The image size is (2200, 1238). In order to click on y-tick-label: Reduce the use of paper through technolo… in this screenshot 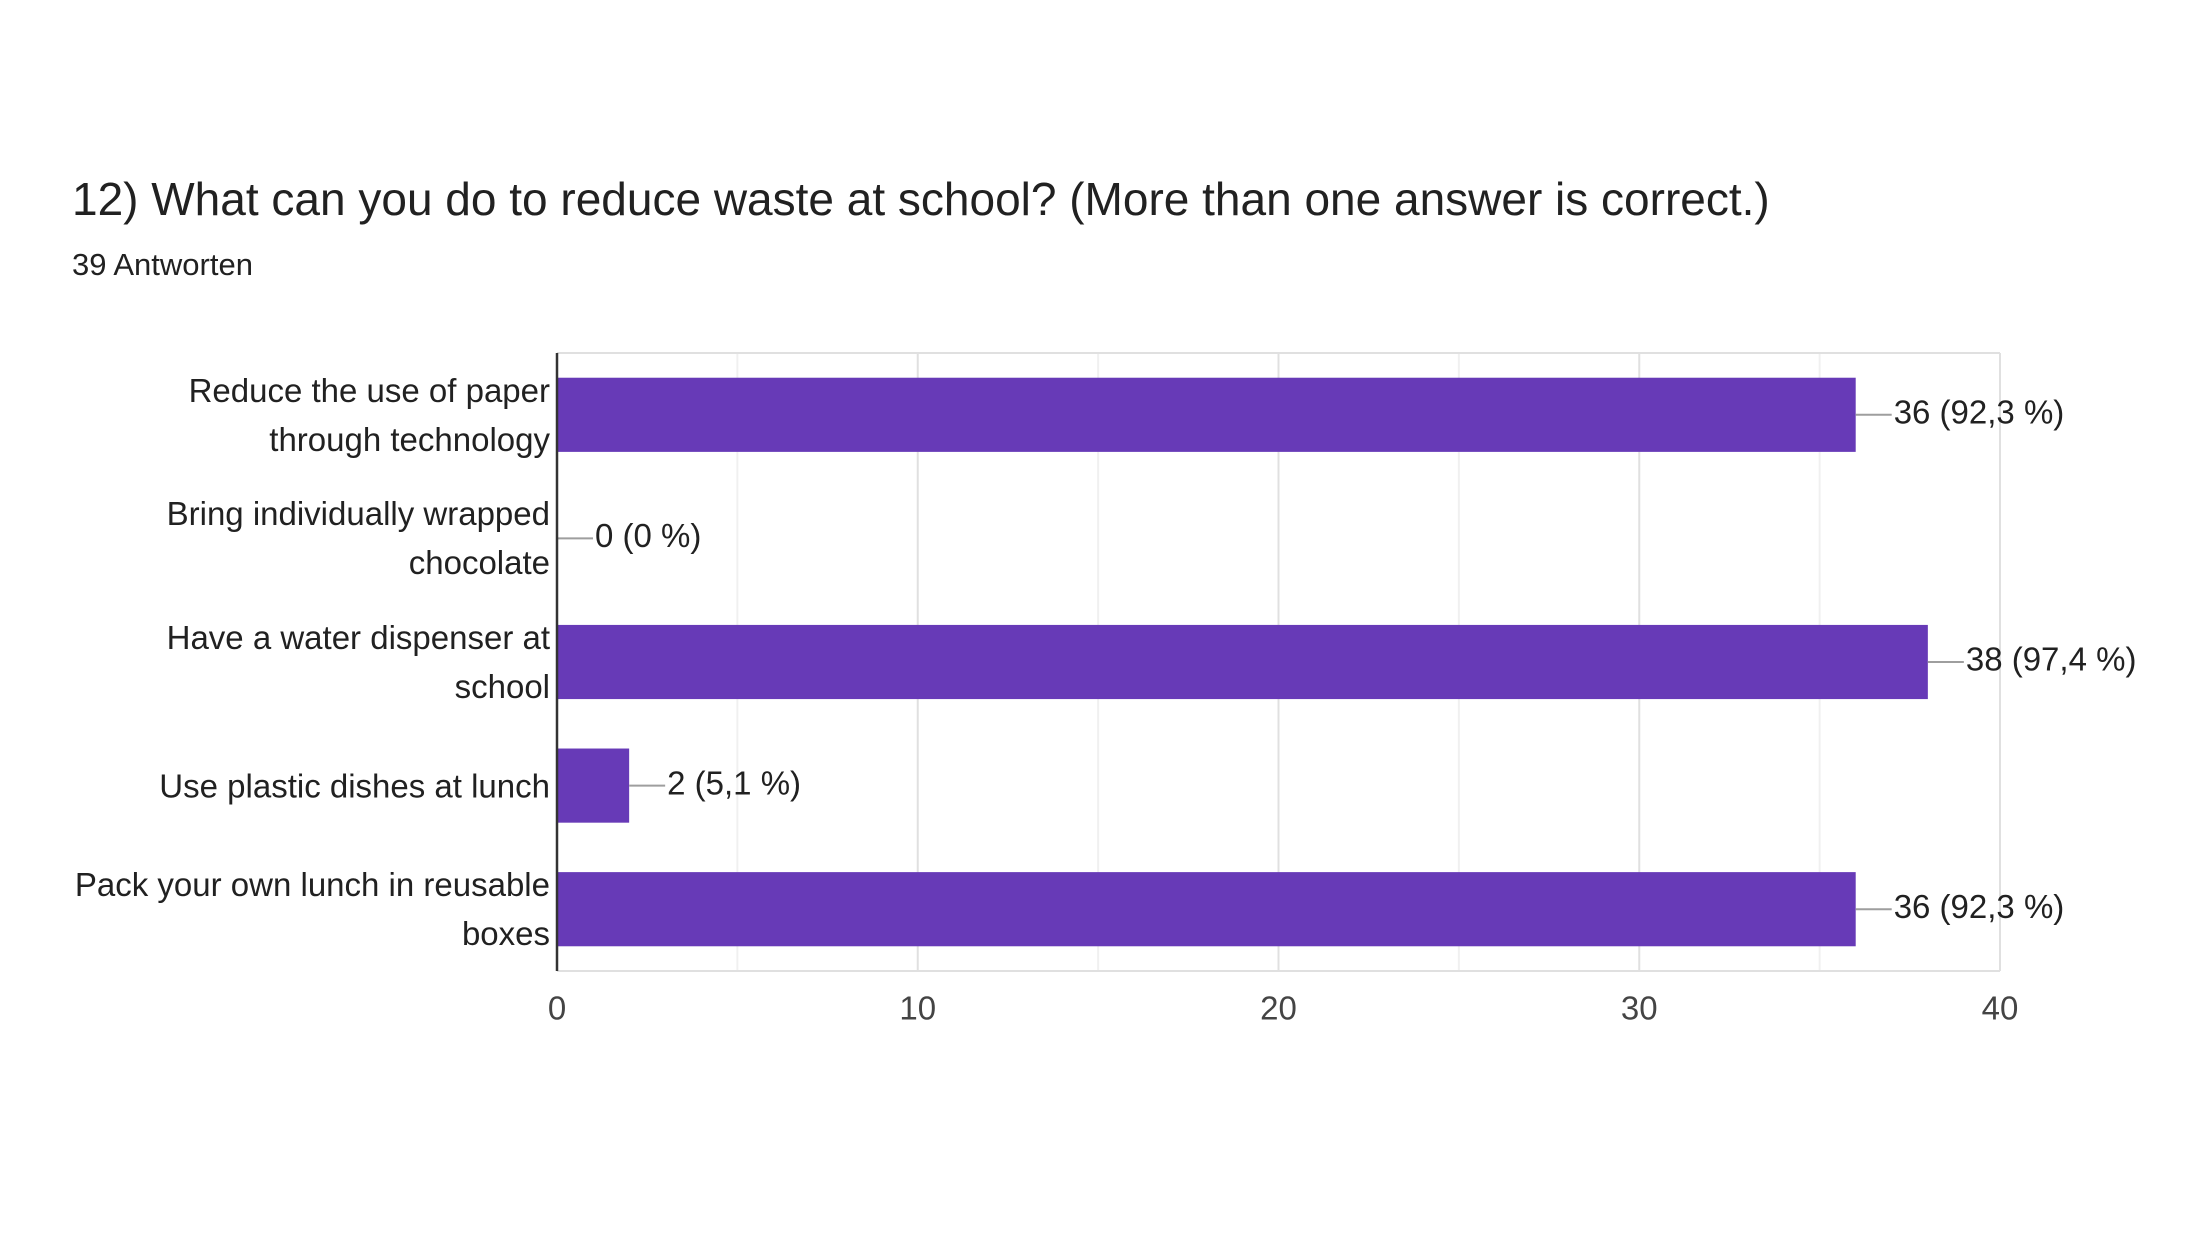, I will do `click(369, 414)`.